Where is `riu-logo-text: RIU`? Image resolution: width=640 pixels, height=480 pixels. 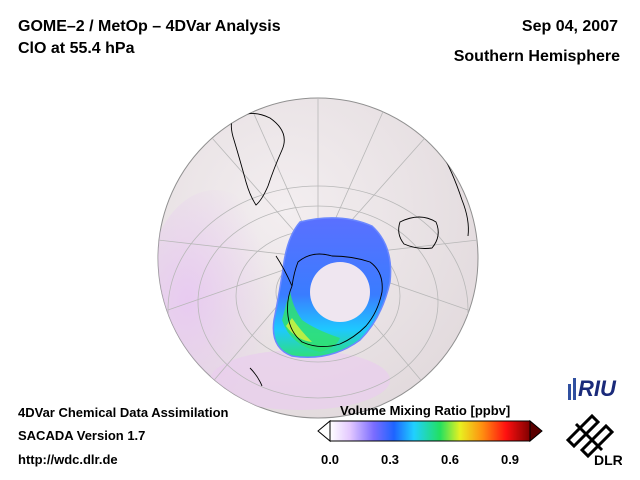
riu-logo-text: RIU is located at coordinates (597, 388).